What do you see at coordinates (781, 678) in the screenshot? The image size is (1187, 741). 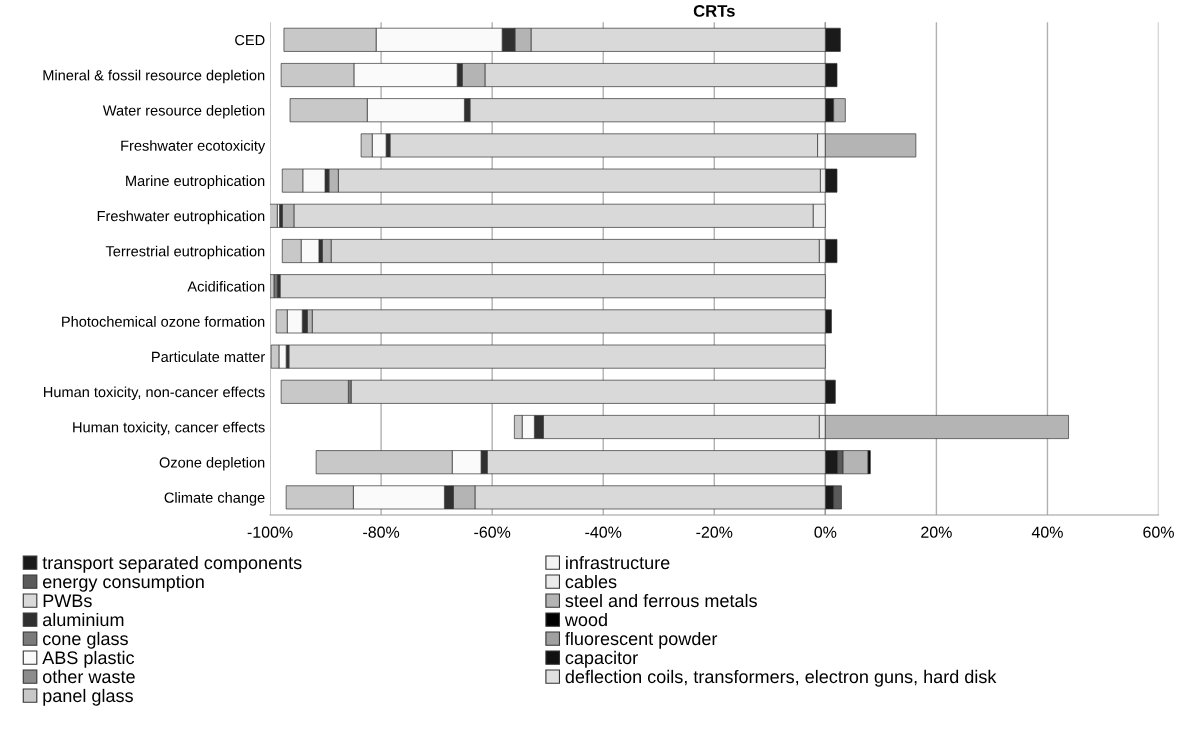 I see `legend-label: deflection coils, transformers, electron guns, hard disk` at bounding box center [781, 678].